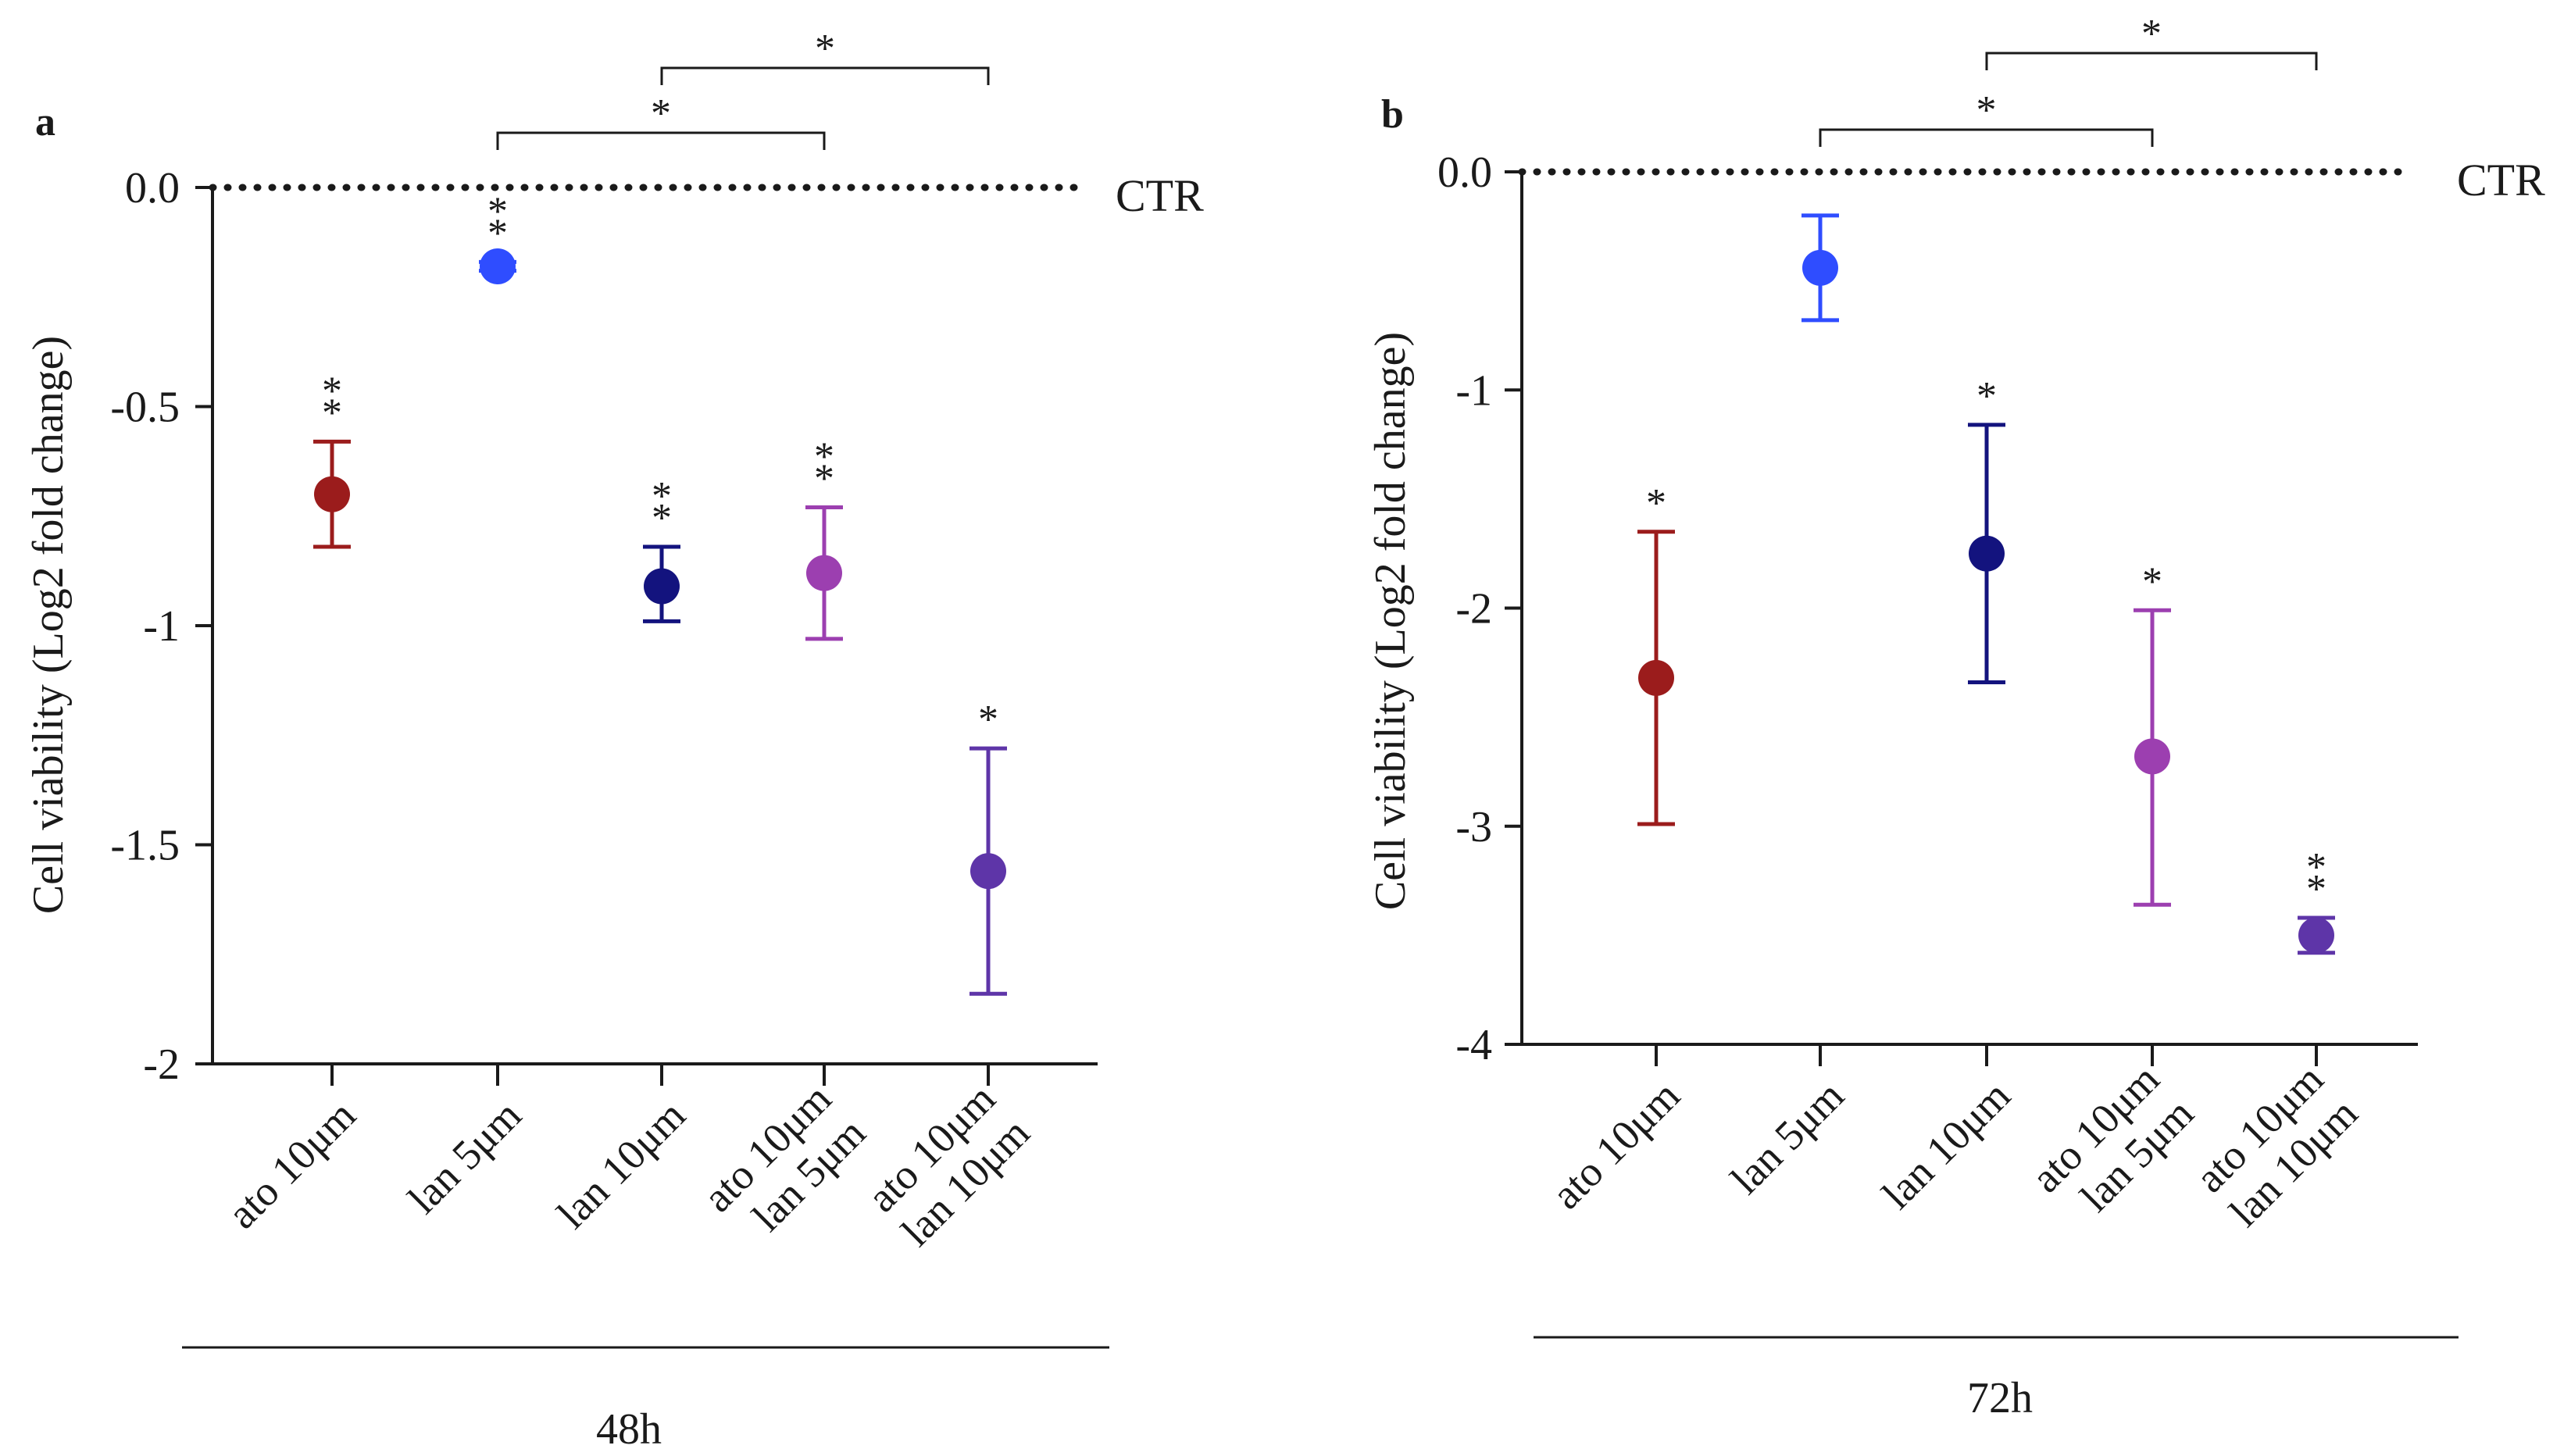 The image size is (2571, 1456). What do you see at coordinates (1393, 114) in the screenshot?
I see `panel-label: b` at bounding box center [1393, 114].